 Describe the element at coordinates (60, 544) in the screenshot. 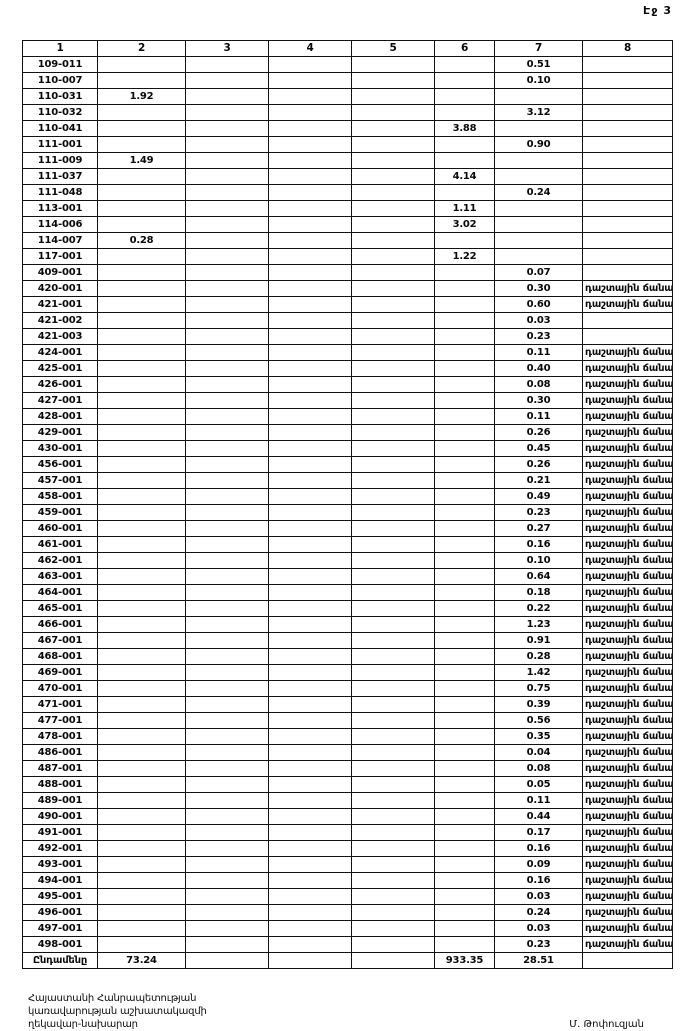

I see `row-code-cell: 461-001` at that location.